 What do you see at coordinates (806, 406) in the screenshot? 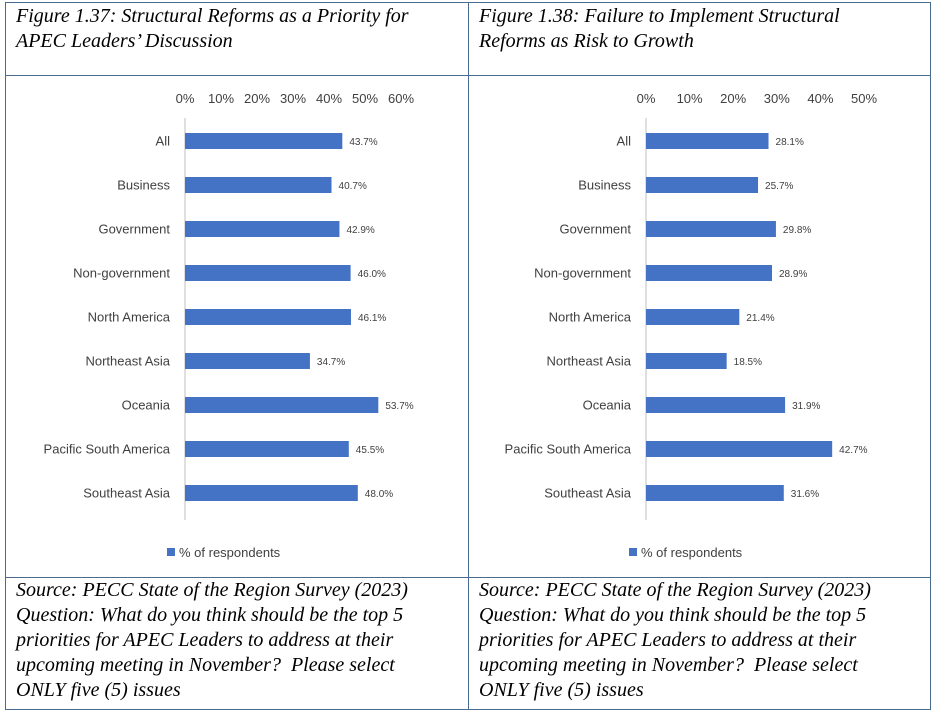
I see `data-label: 31.9%` at bounding box center [806, 406].